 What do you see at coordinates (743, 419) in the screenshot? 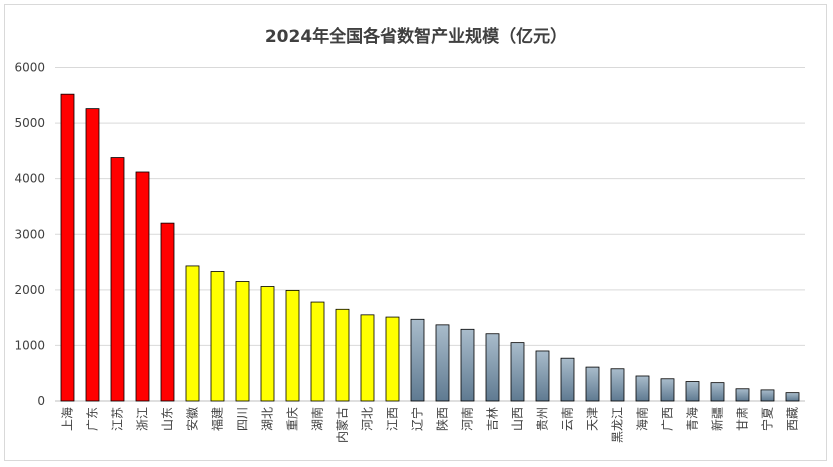
I see `x-tick-label: 甘肃` at bounding box center [743, 419].